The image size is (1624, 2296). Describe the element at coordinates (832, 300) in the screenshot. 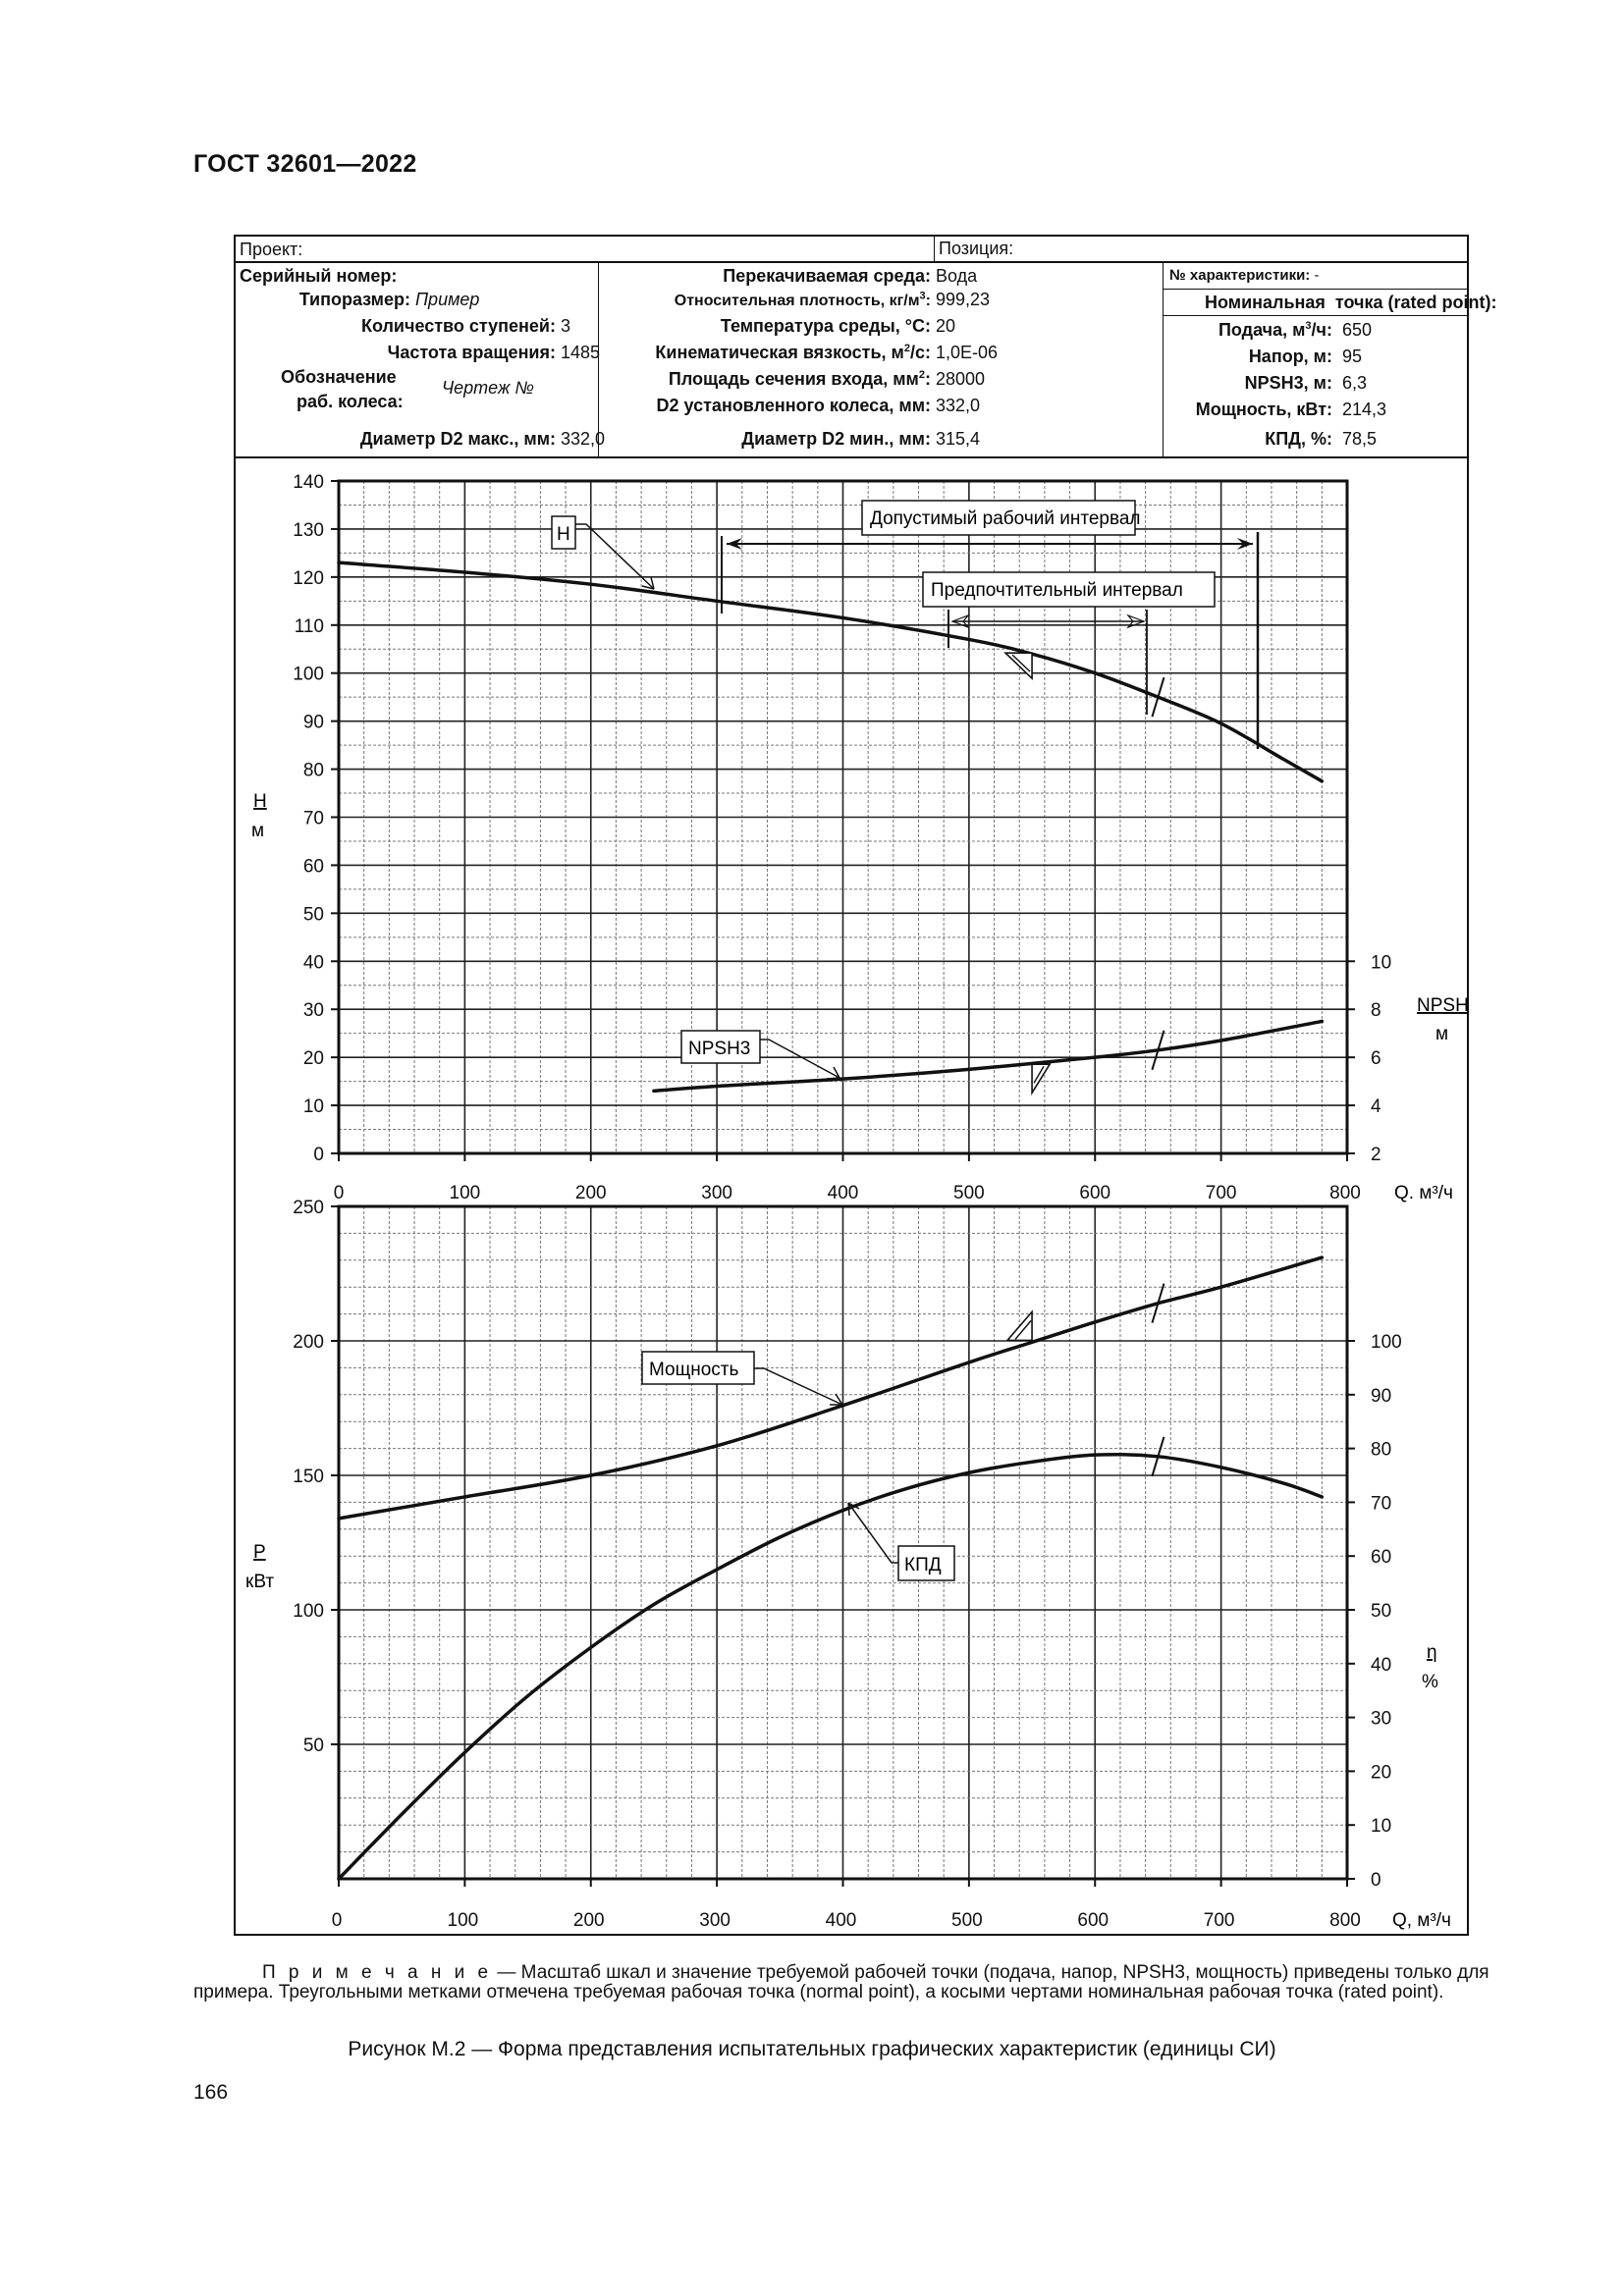

I see `density-row: Относительная плотность, кг/м3: 999,23` at that location.